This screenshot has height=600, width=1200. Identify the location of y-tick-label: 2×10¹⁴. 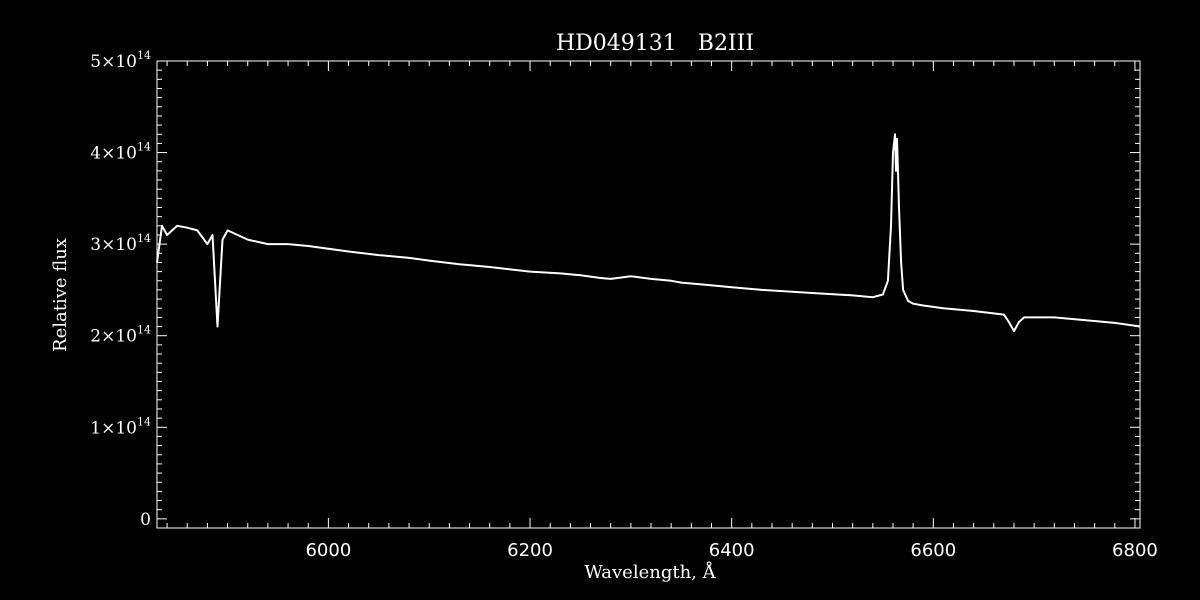
(120, 335).